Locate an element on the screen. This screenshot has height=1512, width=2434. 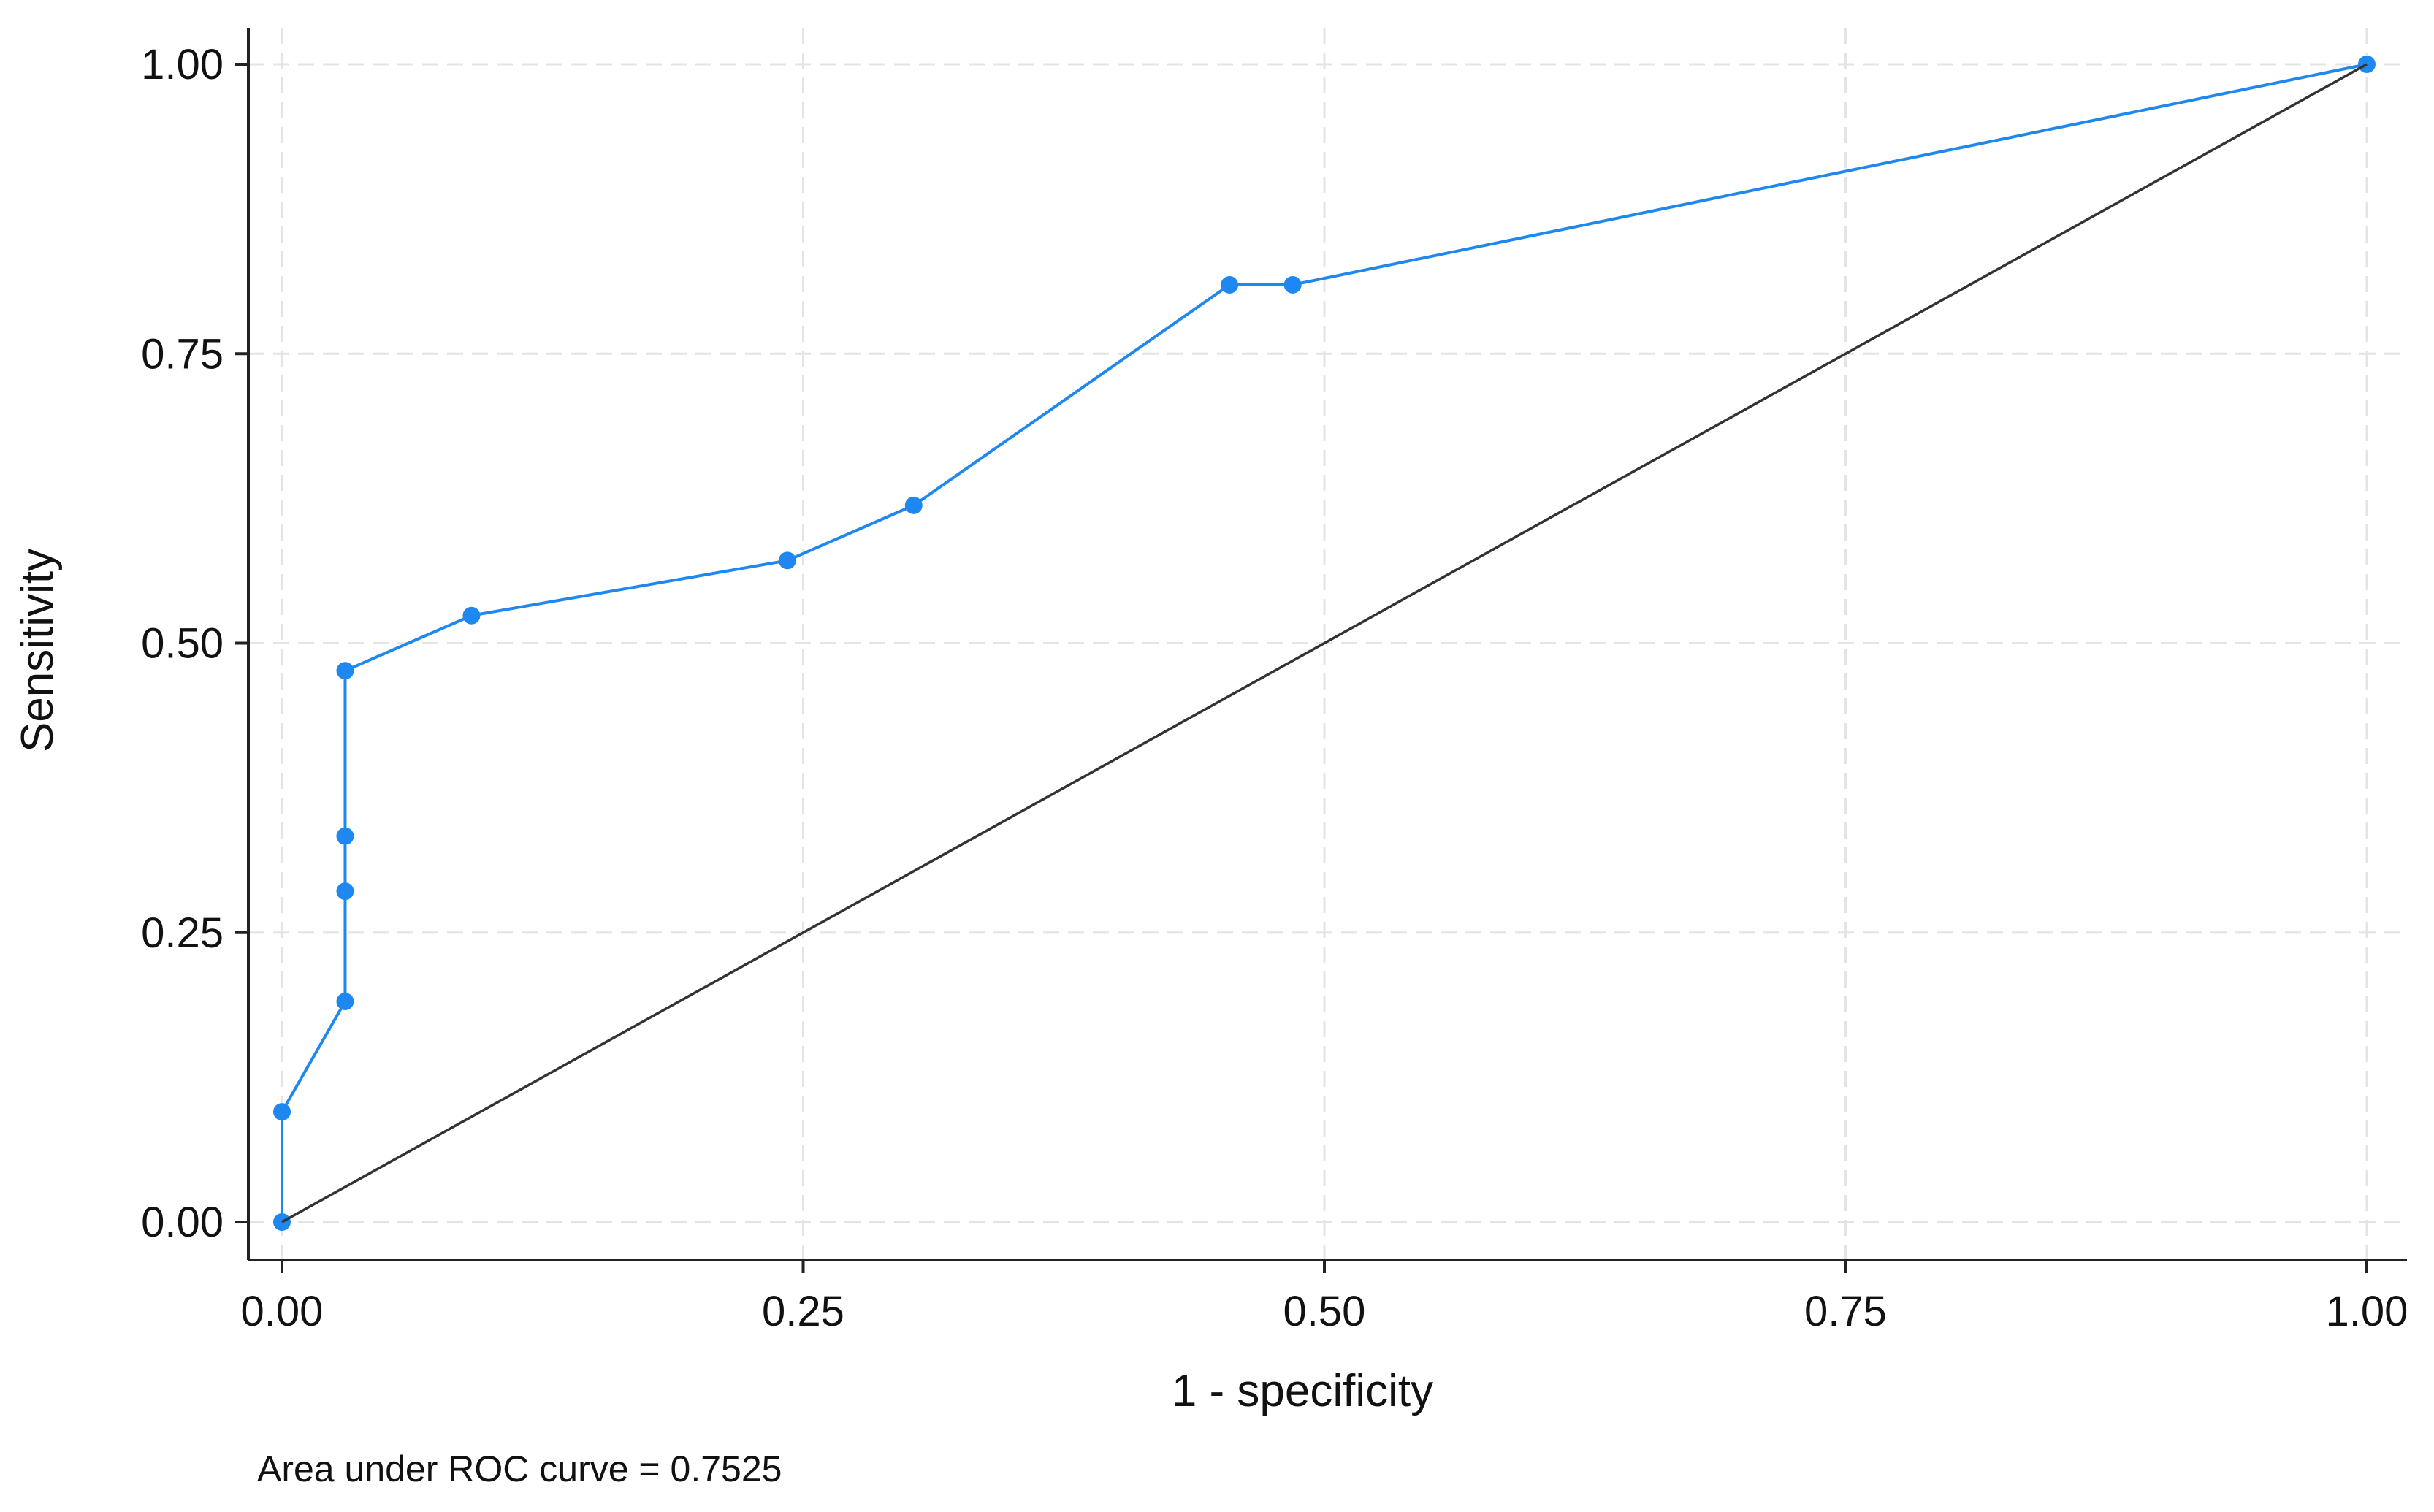
y-tick-label: 0.50 is located at coordinates (182, 644).